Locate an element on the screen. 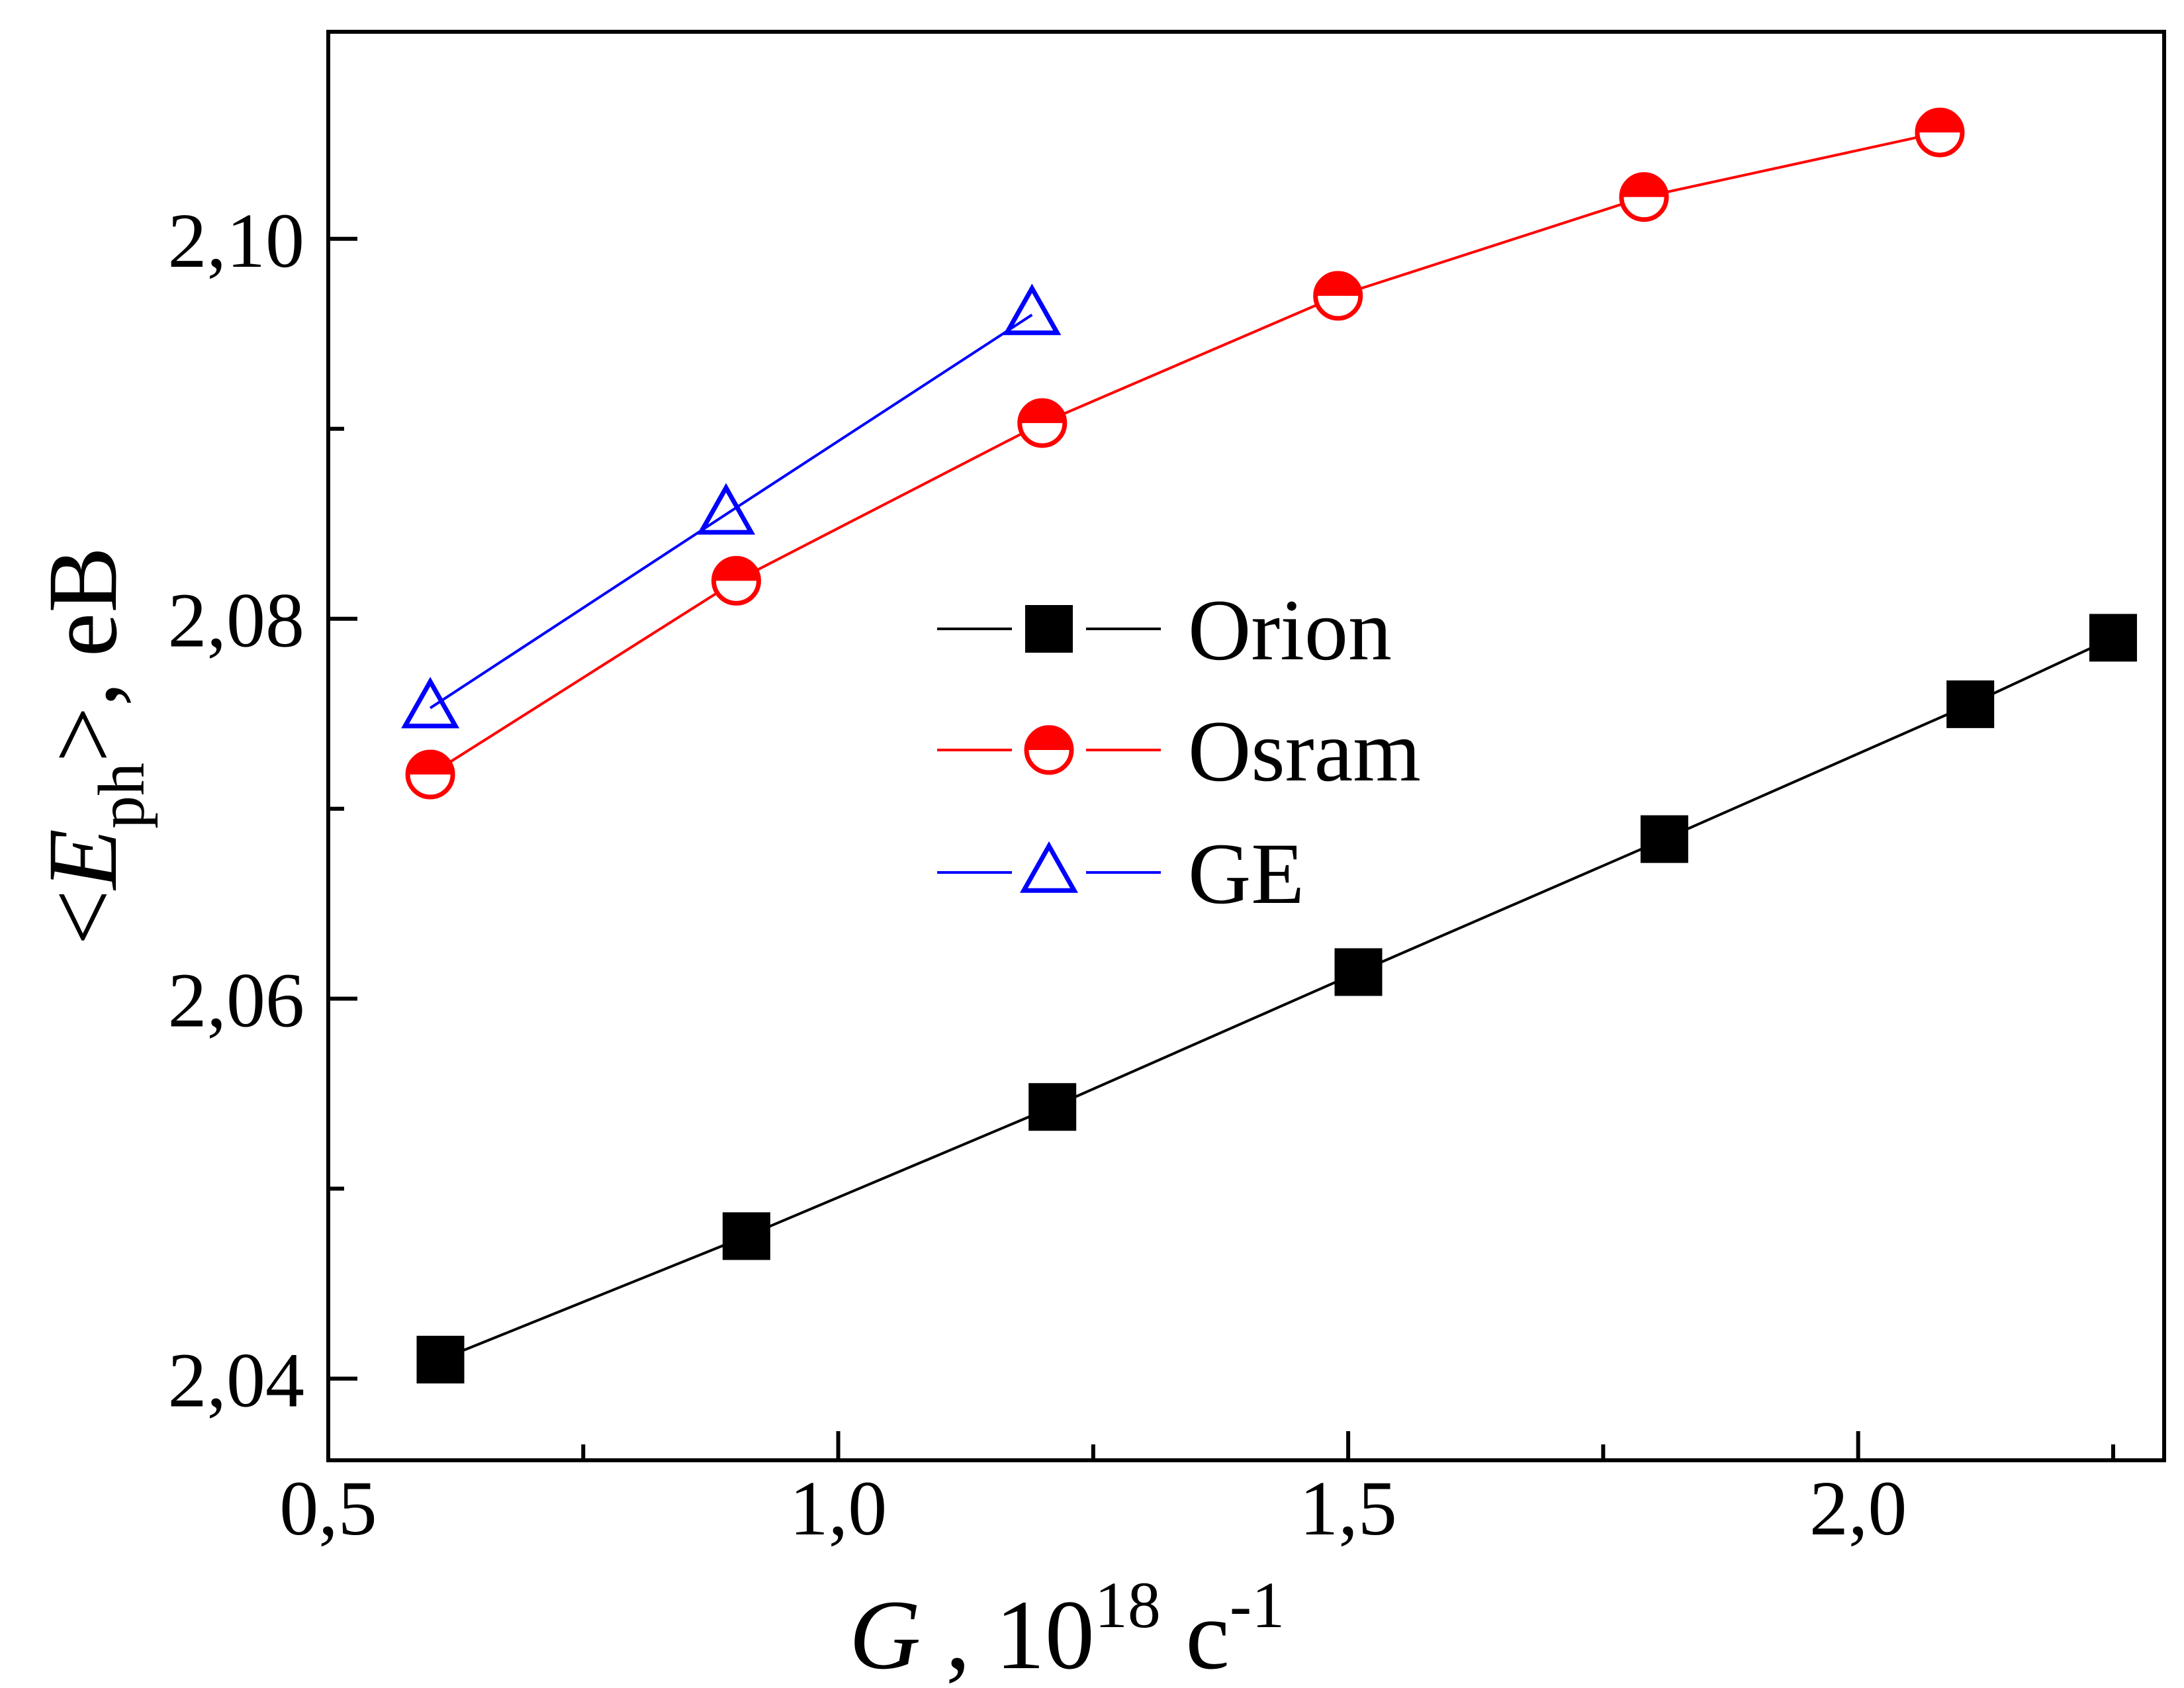 Image resolution: width=2184 pixels, height=1688 pixels. x-axis-unit: c is located at coordinates (1195, 1634).